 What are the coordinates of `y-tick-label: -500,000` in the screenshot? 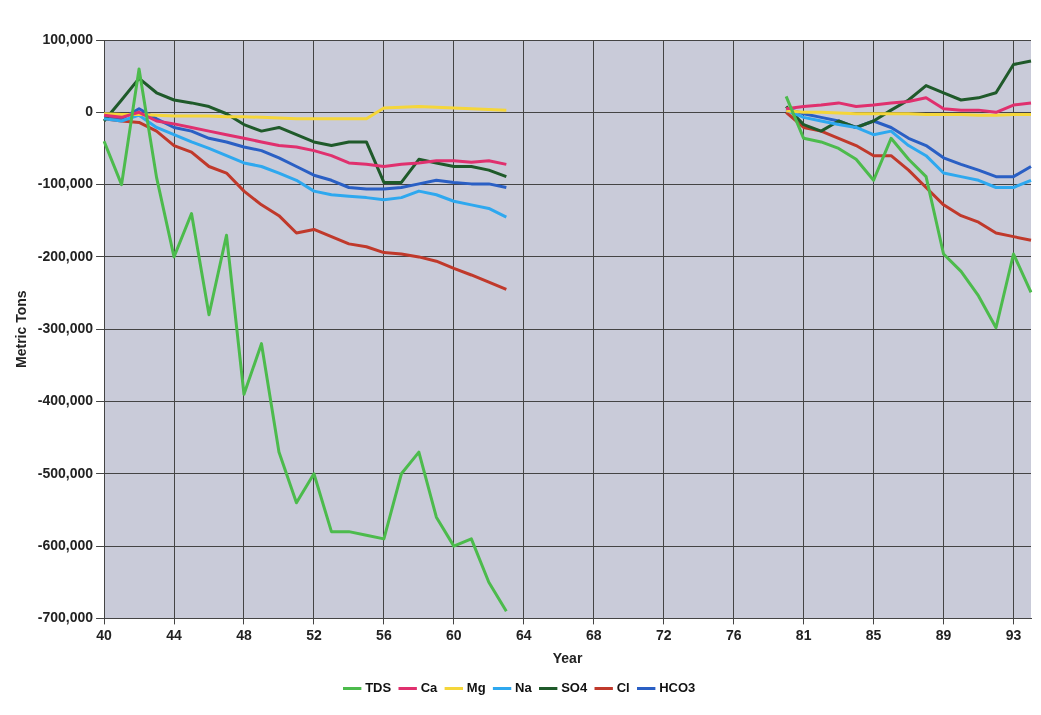 It's located at (65, 472).